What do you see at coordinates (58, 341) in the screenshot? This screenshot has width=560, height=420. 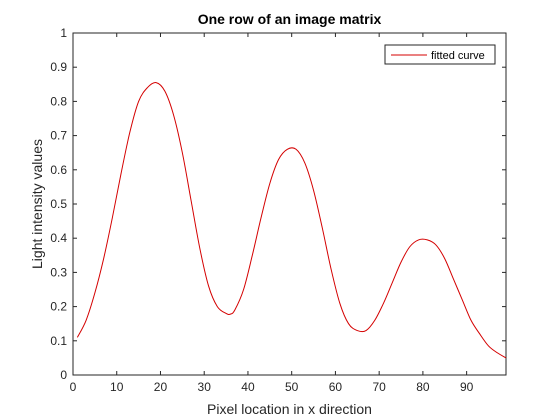 I see `y-tick-label: 0.1` at bounding box center [58, 341].